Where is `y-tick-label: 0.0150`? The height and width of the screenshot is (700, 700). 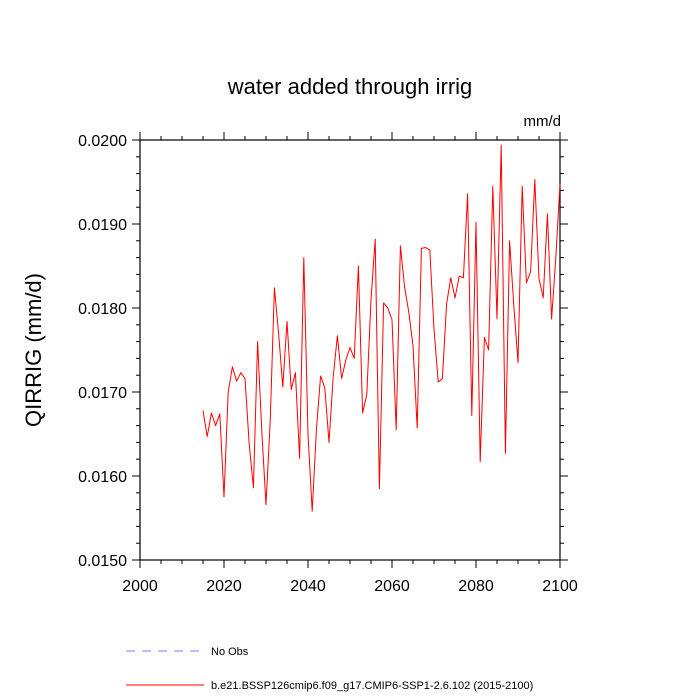 y-tick-label: 0.0150 is located at coordinates (102, 561).